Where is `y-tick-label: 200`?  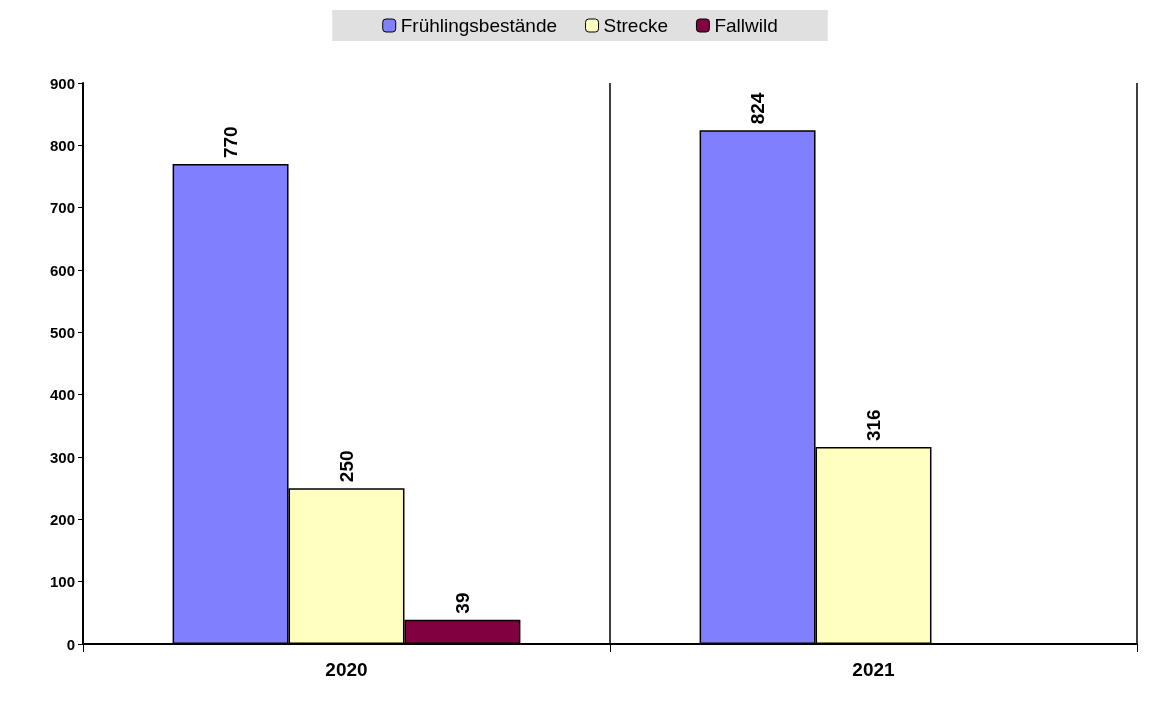 y-tick-label: 200 is located at coordinates (62, 519).